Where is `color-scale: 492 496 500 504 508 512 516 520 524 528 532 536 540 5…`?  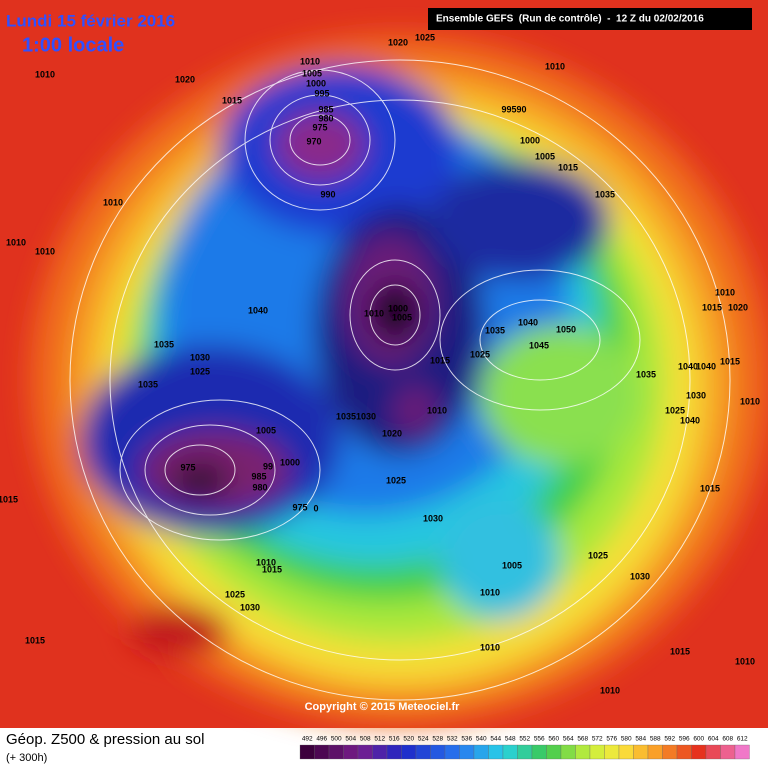
color-scale: 492 496 500 504 508 512 516 520 524 528 532 536 540 5… is located at coordinates (524, 748).